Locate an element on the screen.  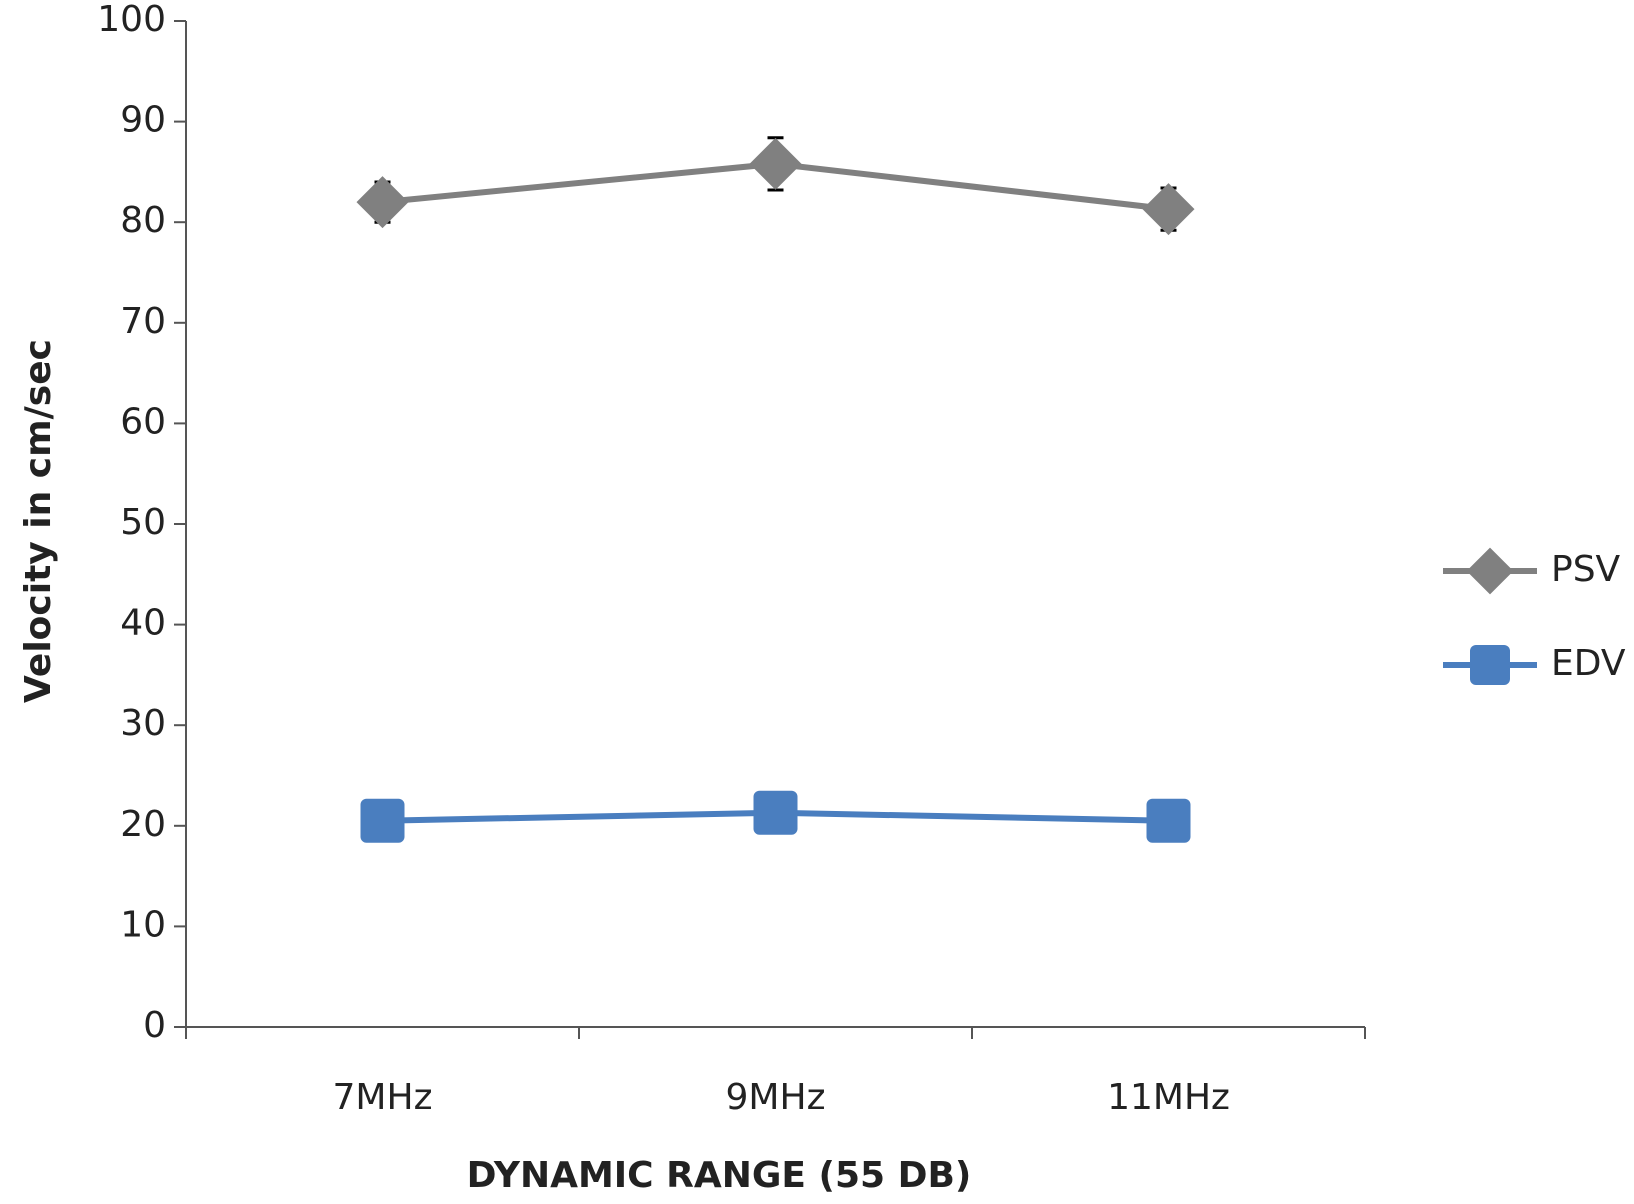
x-axis-title: DYNAMIC RANGE (55 DB) is located at coordinates (719, 1175).